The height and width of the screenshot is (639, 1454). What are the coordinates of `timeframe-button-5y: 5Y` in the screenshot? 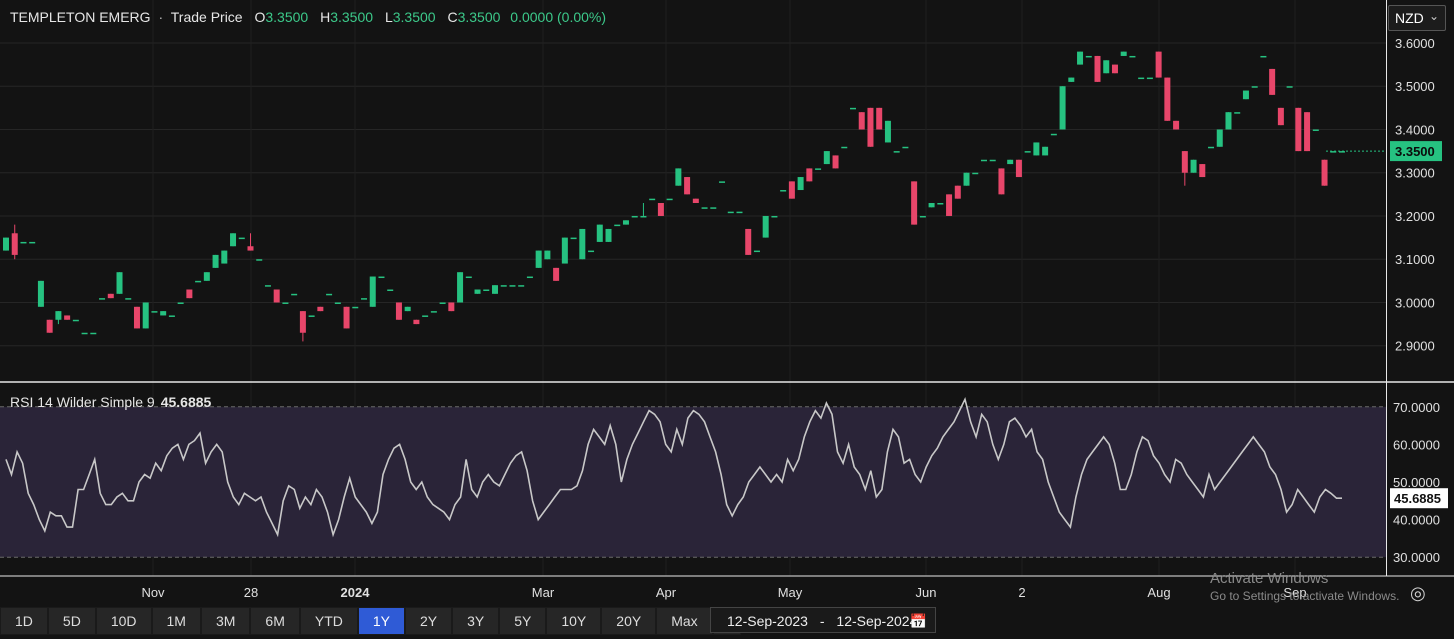 It's located at (523, 621).